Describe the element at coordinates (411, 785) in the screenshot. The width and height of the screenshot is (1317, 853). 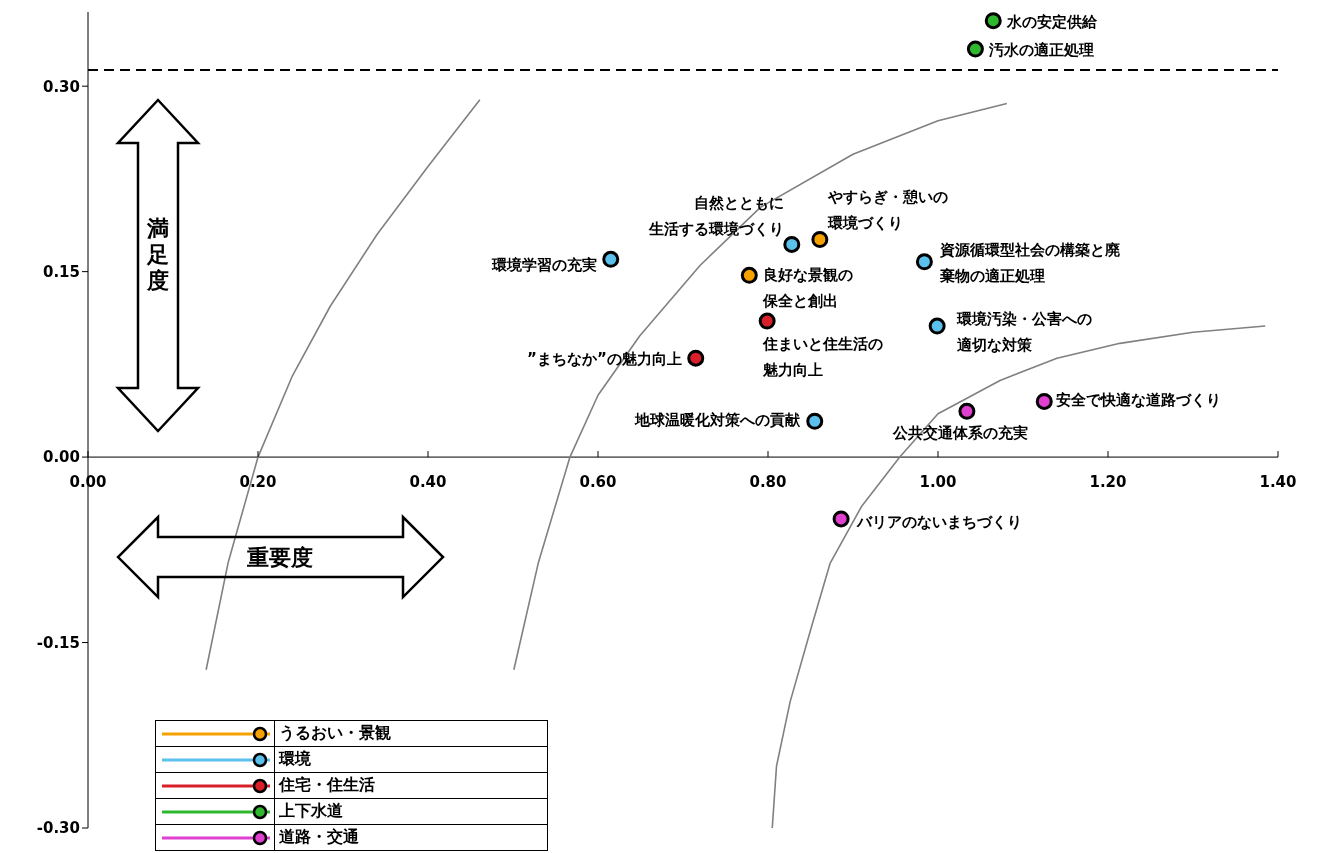
I see `legend-label: 住宅・住生活` at that location.